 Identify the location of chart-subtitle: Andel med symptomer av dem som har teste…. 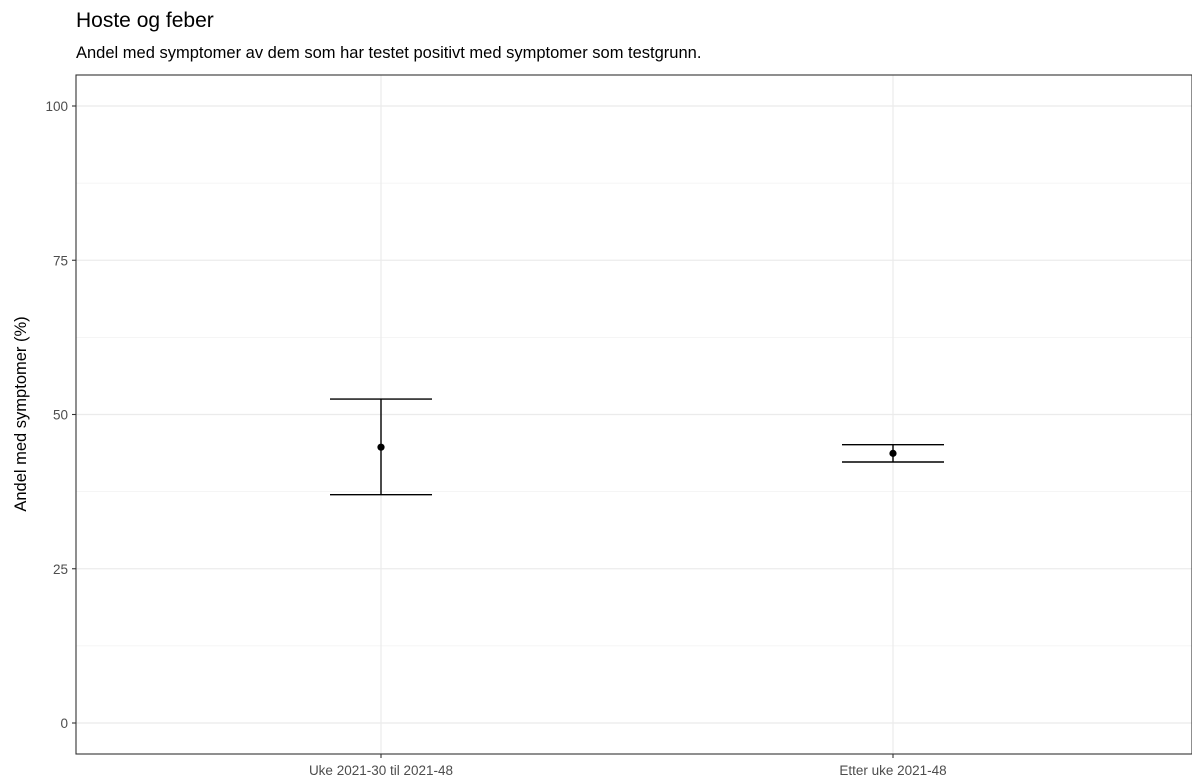
(389, 53).